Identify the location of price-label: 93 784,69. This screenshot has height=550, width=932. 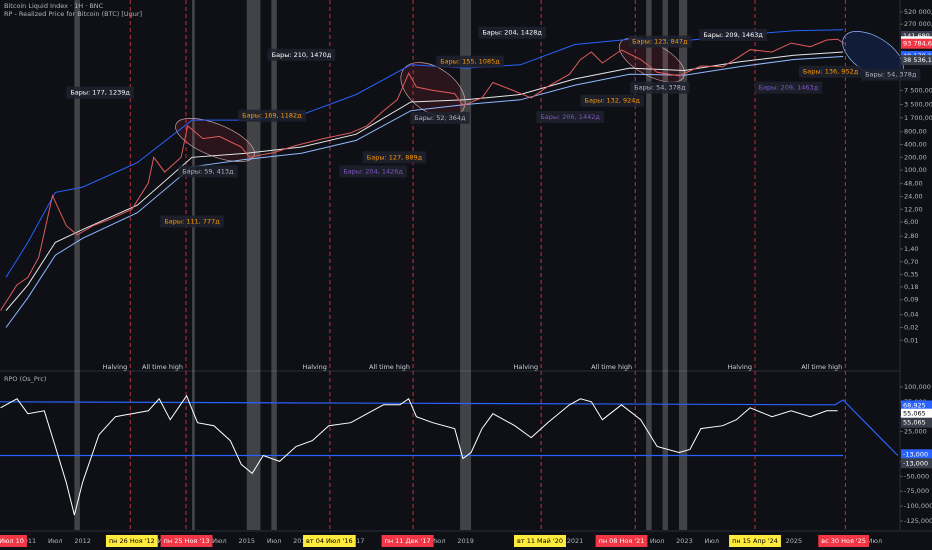
(917, 44).